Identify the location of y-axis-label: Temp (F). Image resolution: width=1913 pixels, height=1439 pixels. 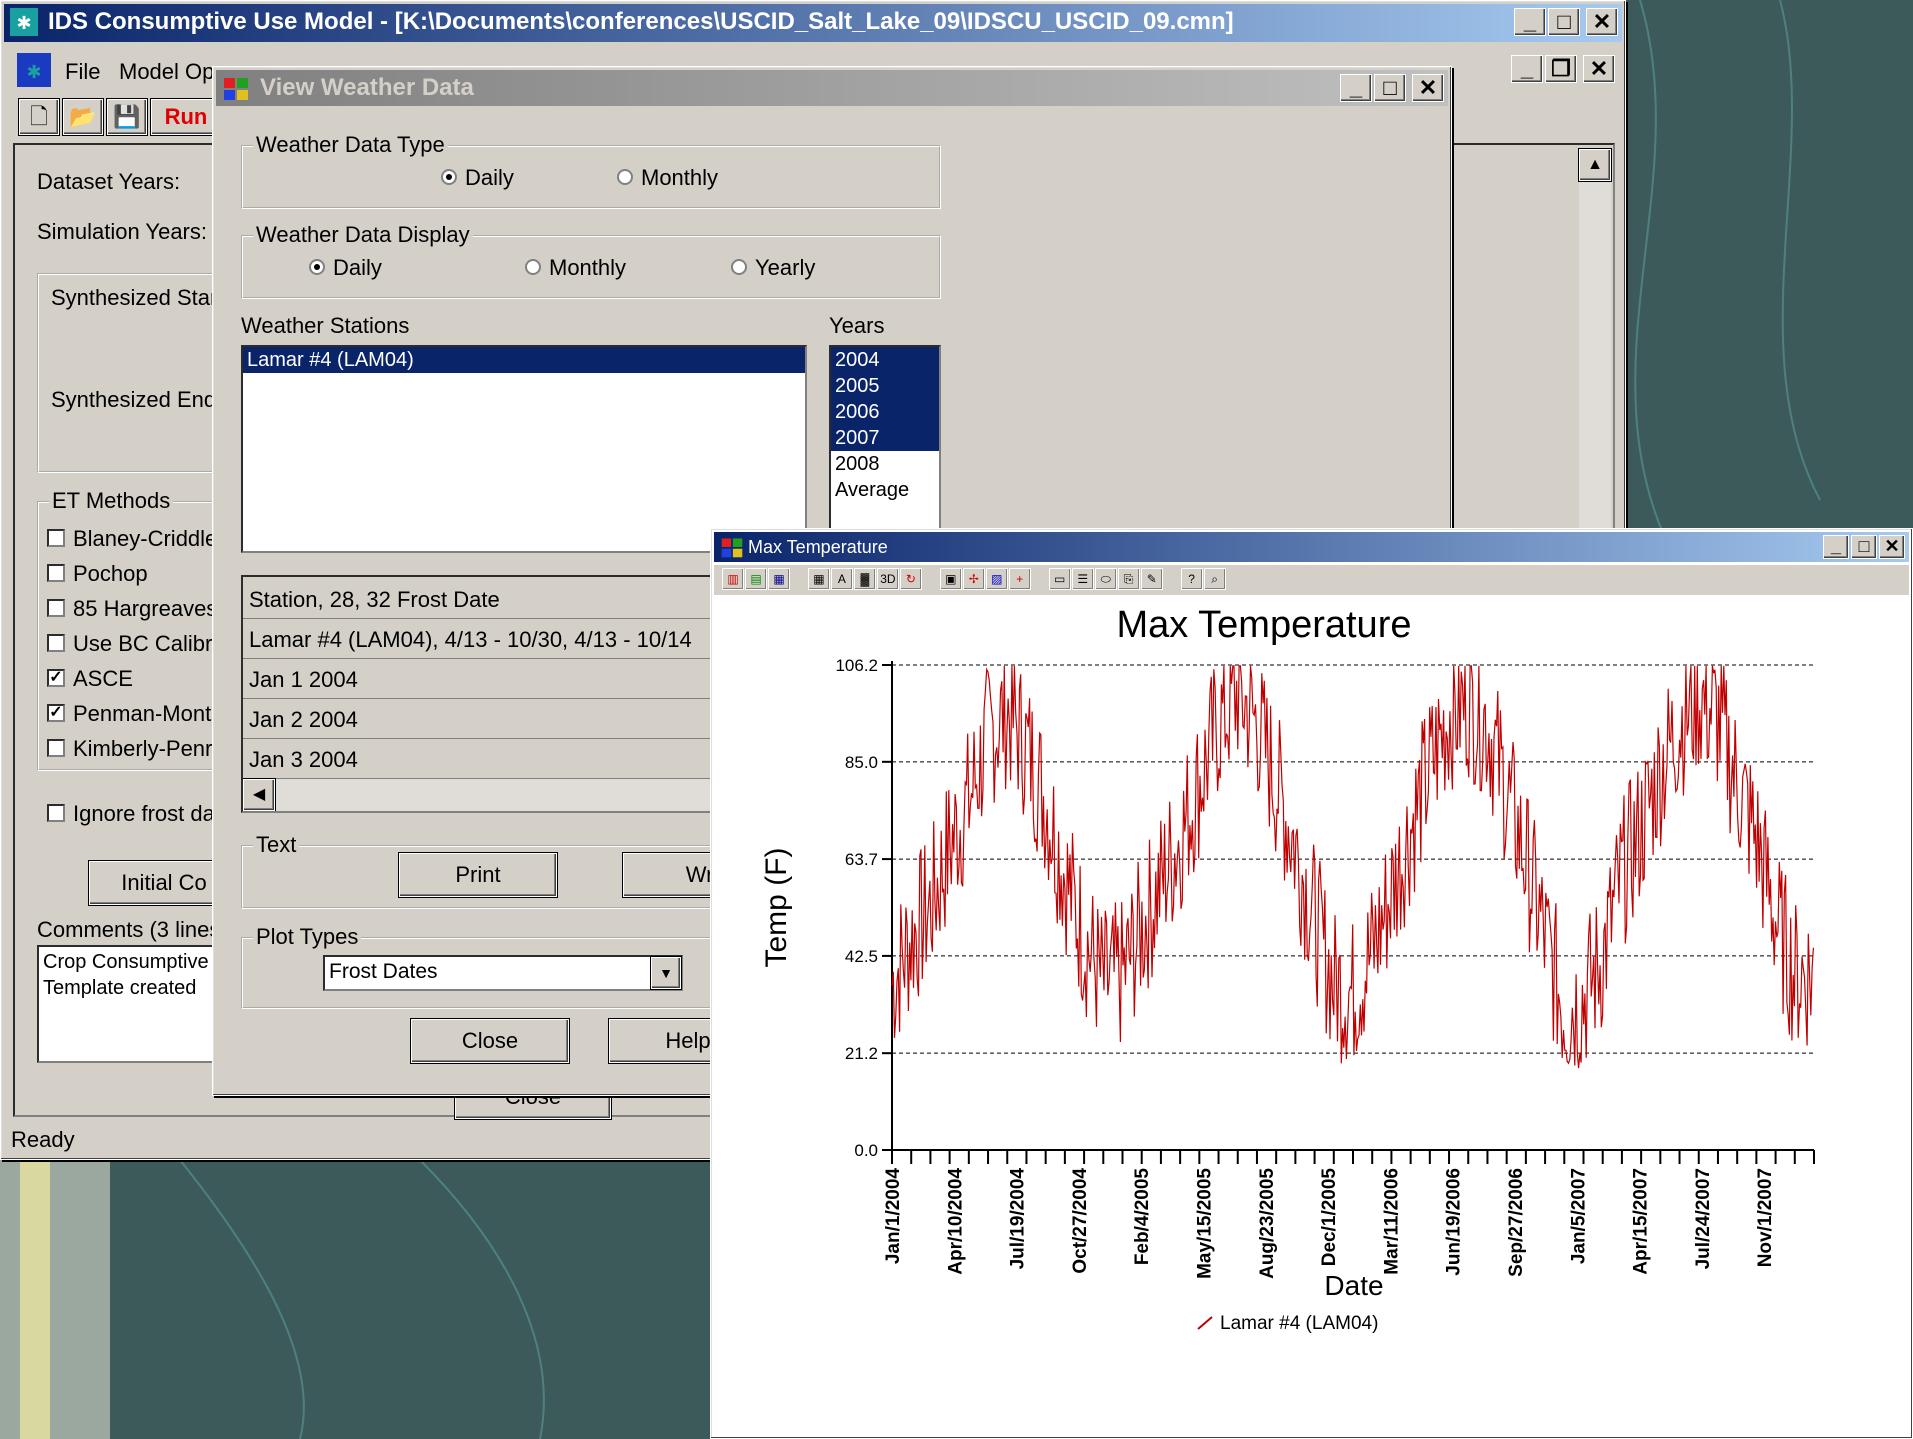
(776, 908).